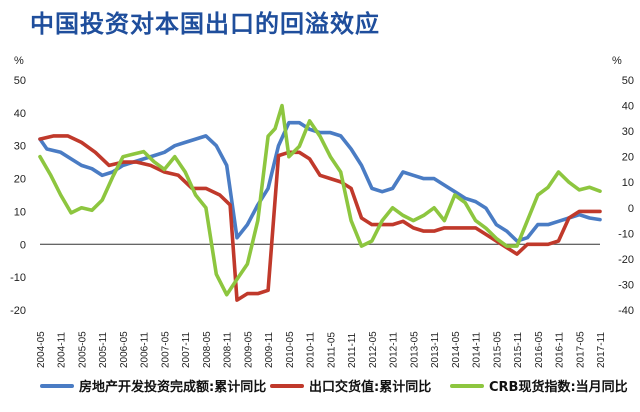 The height and width of the screenshot is (412, 640). I want to click on right-tick-label: -10, so click(626, 234).